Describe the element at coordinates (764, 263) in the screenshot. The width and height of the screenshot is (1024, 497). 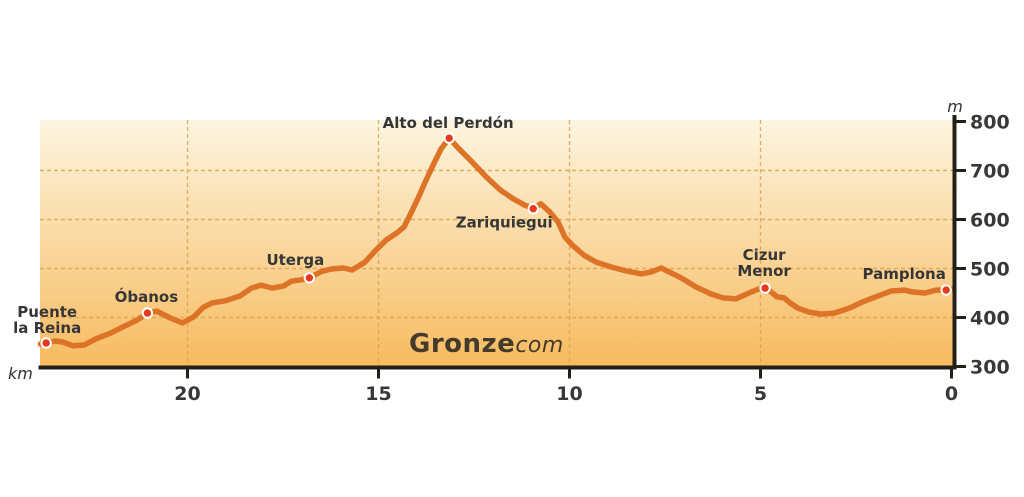
I see `station-label-cizur-menor: Cizur Menor` at that location.